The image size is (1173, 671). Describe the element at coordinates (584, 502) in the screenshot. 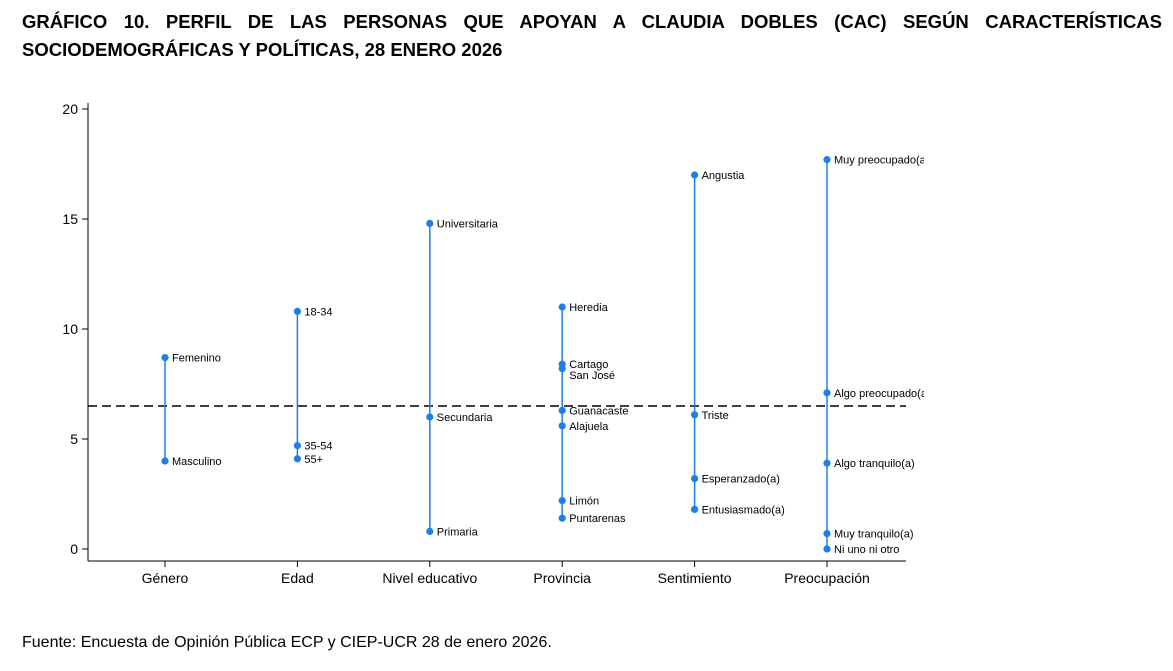

I see `data-label: Limón` at that location.